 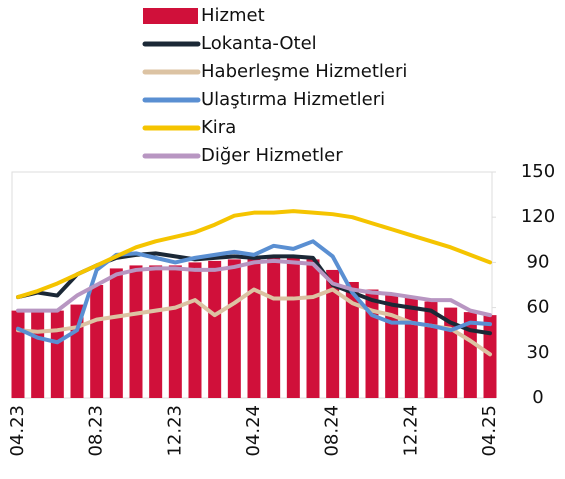 What do you see at coordinates (233, 15) in the screenshot?
I see `legend-label: Hizmet` at bounding box center [233, 15].